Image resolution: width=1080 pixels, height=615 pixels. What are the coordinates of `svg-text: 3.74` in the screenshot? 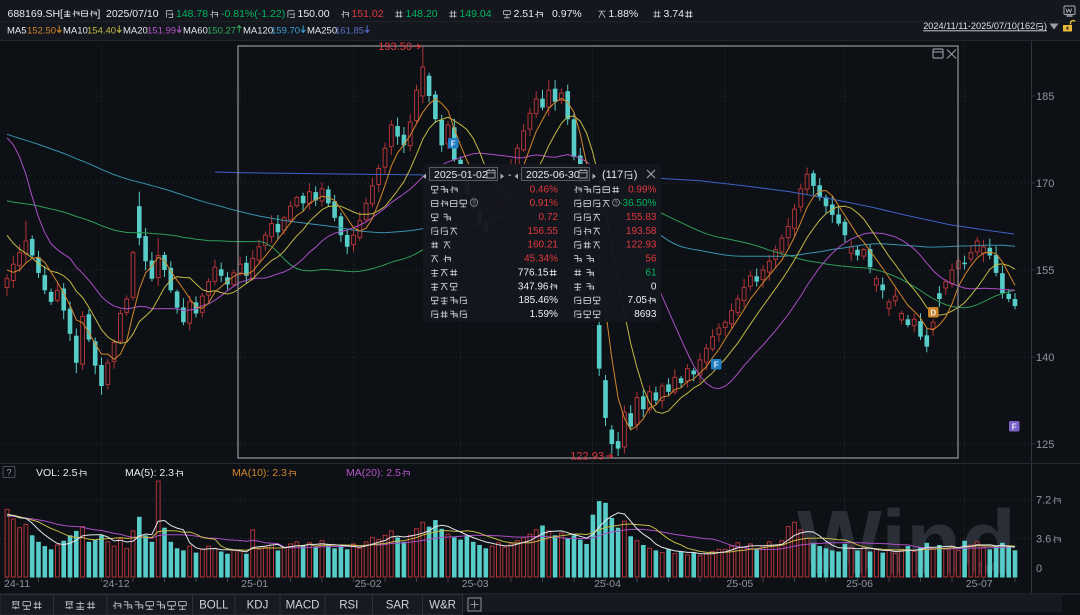 It's located at (674, 14).